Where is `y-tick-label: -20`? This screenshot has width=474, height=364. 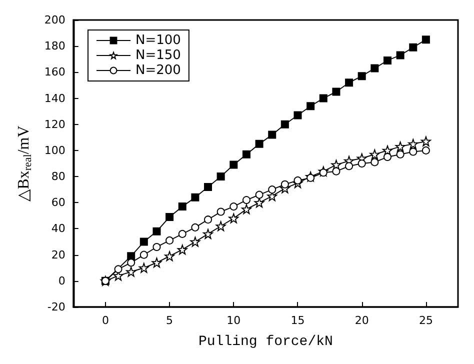 y-tick-label: -20 is located at coordinates (56, 307).